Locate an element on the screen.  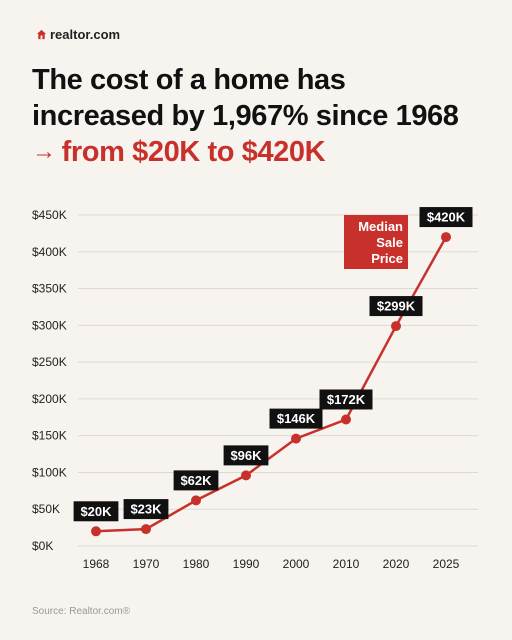
data-label: $23K is located at coordinates (146, 509).